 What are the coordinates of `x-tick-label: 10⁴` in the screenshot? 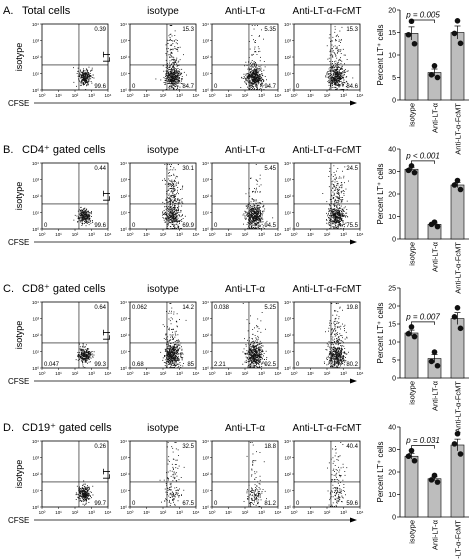 It's located at (108, 373).